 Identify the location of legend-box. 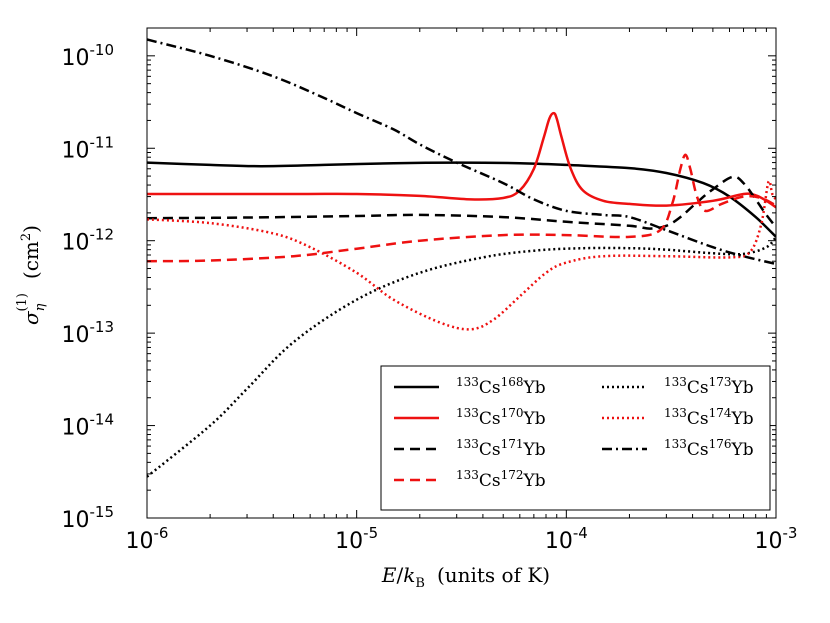
(575, 438).